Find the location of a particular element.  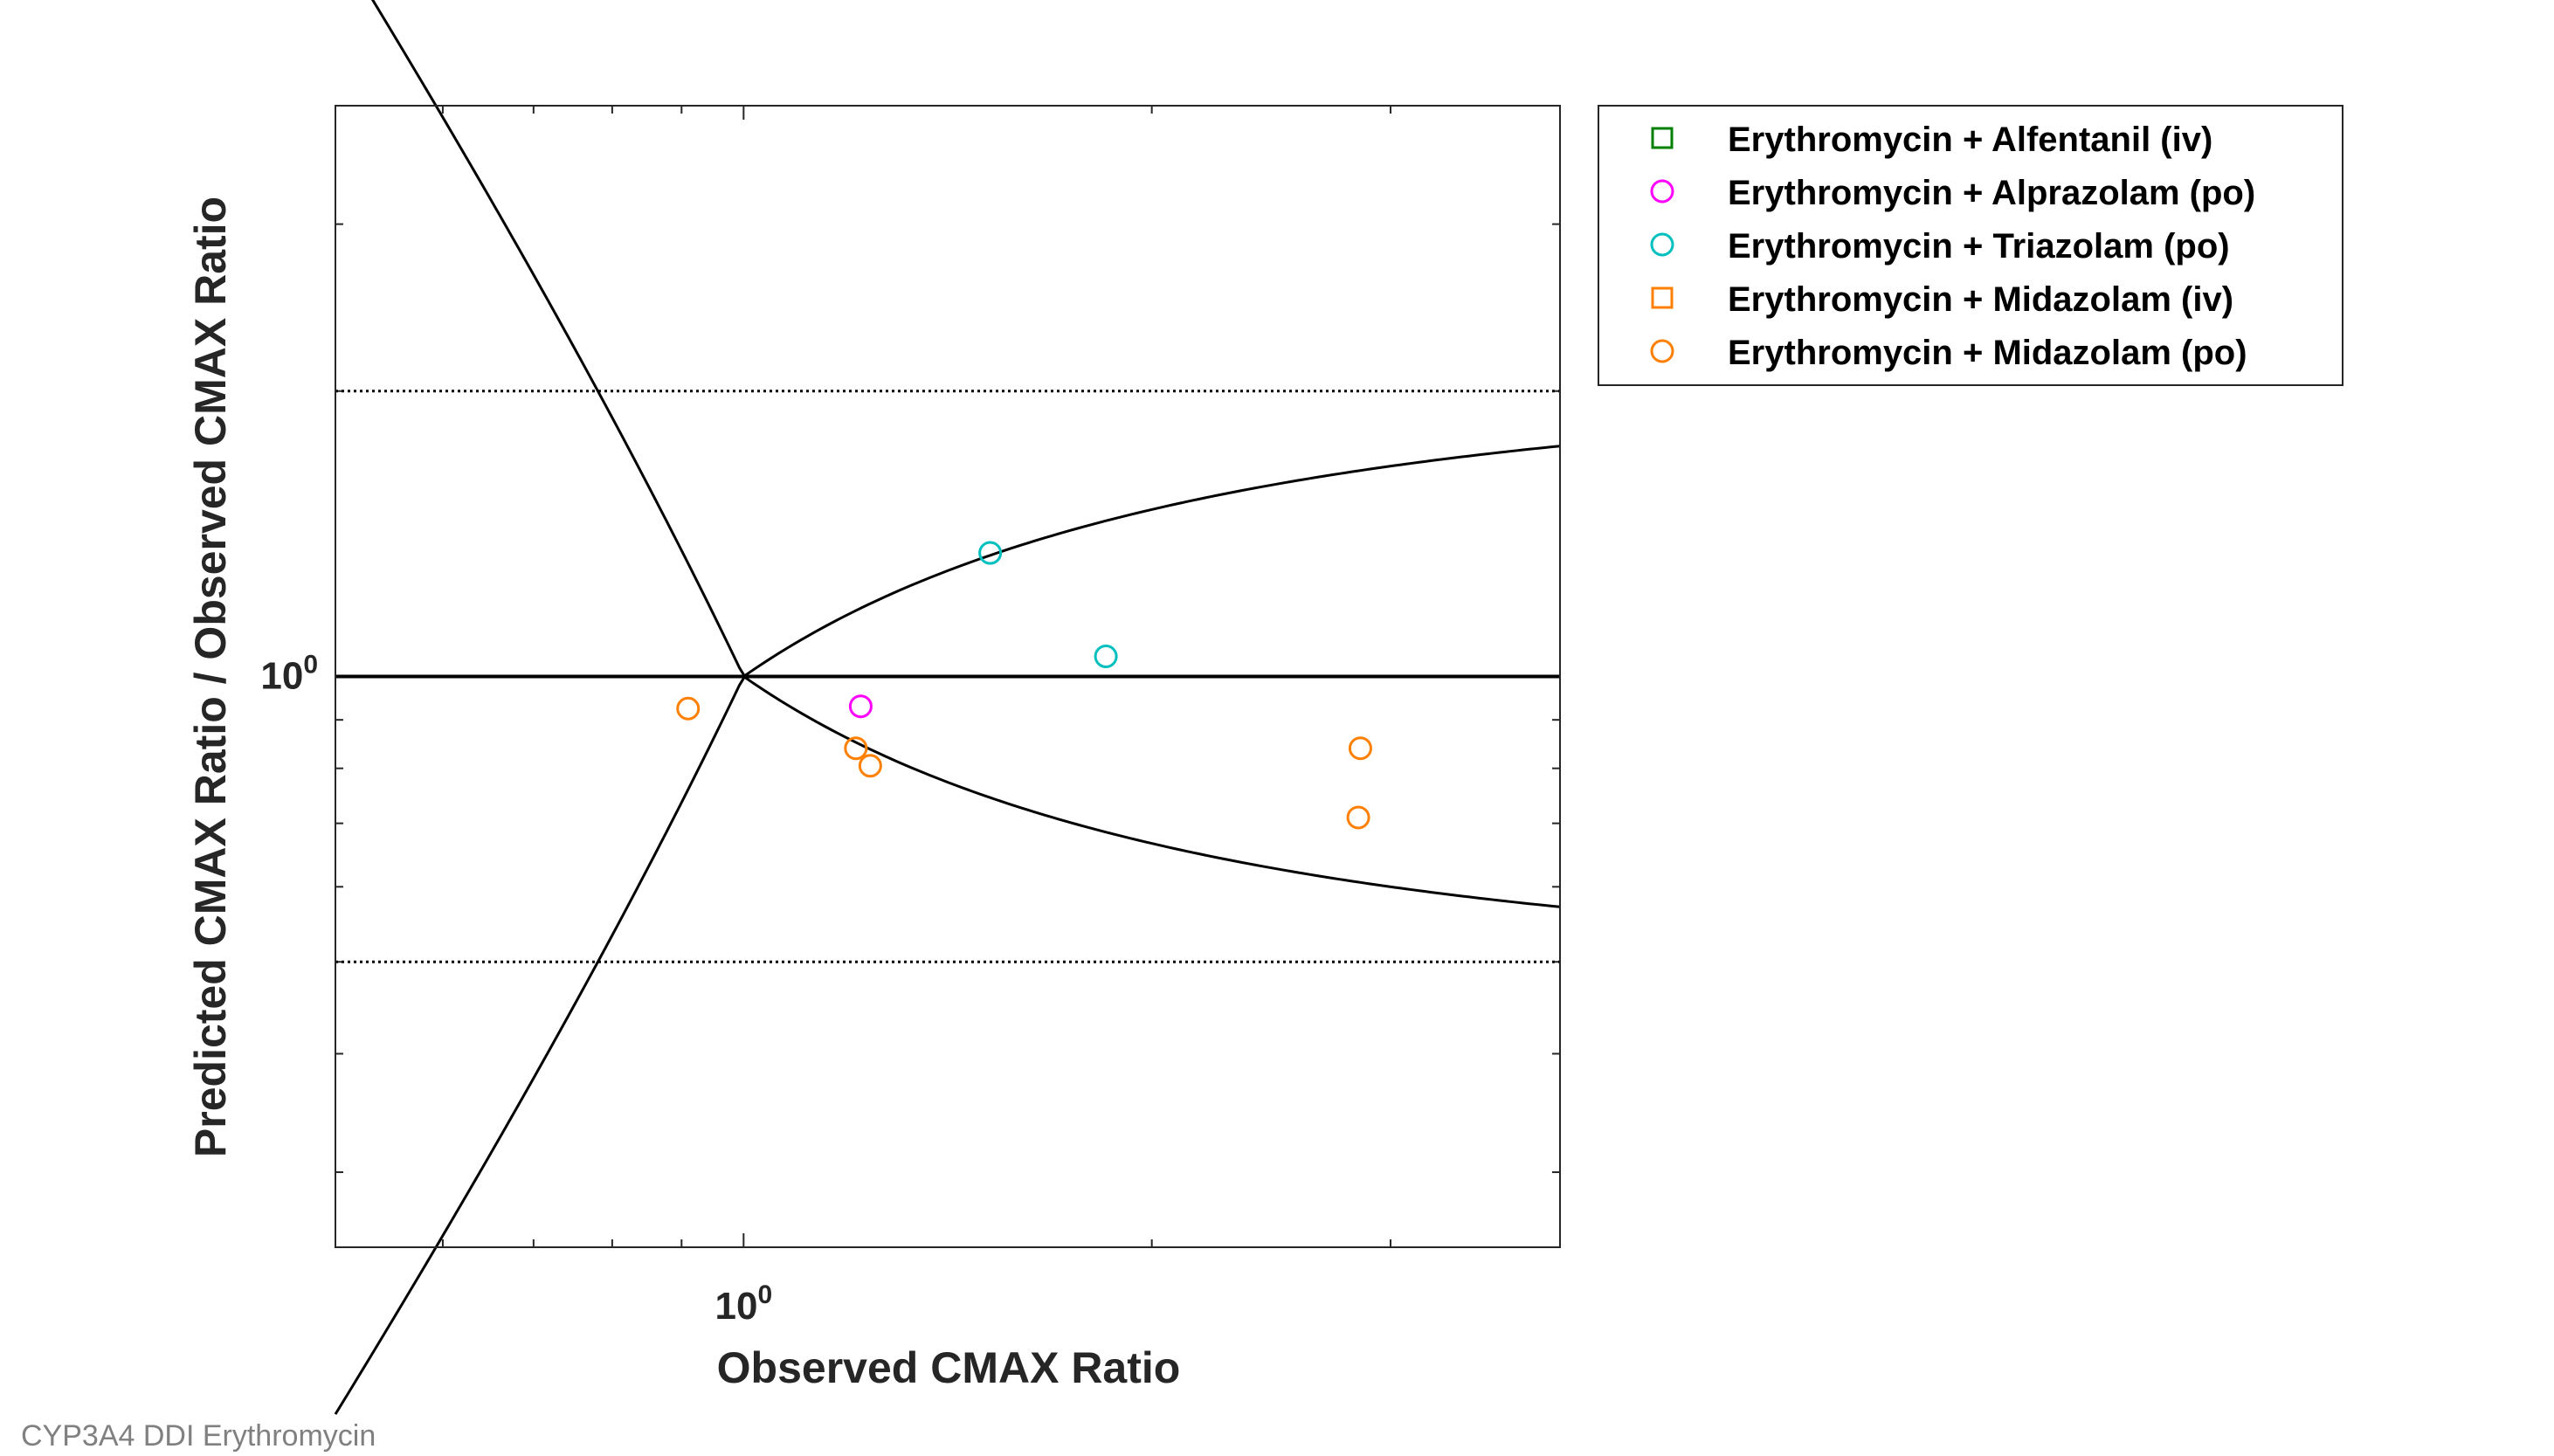

figure-caption: CYP3A4 DDI Erythromycin is located at coordinates (199, 1436).